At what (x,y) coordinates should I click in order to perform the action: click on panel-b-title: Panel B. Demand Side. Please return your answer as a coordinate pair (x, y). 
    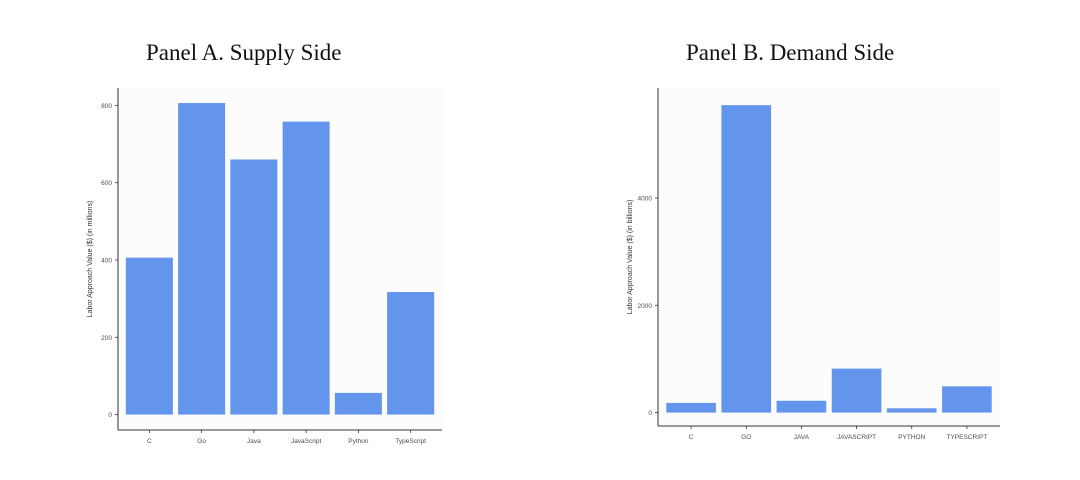
    Looking at the image, I should click on (790, 52).